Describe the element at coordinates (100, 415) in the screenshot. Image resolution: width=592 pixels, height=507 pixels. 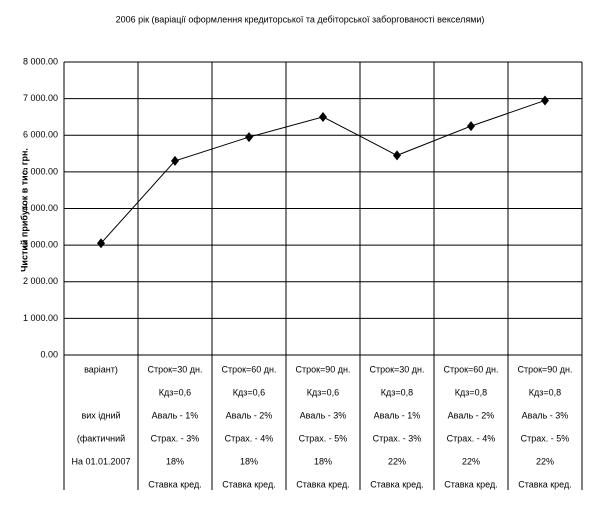
I see `x-tick-label: вих ідний` at that location.